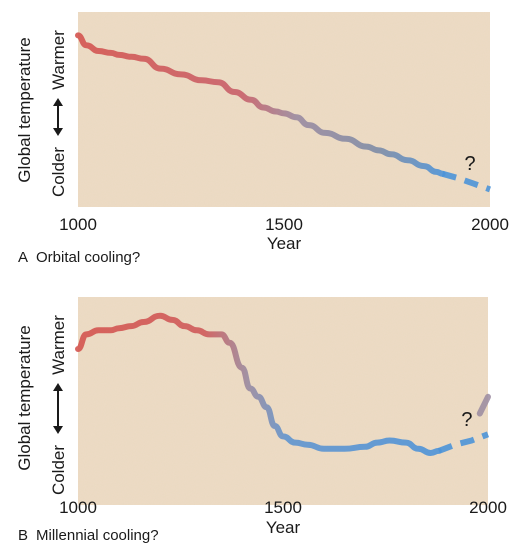  What do you see at coordinates (58, 408) in the screenshot?
I see `y-arrow-icon-b` at bounding box center [58, 408].